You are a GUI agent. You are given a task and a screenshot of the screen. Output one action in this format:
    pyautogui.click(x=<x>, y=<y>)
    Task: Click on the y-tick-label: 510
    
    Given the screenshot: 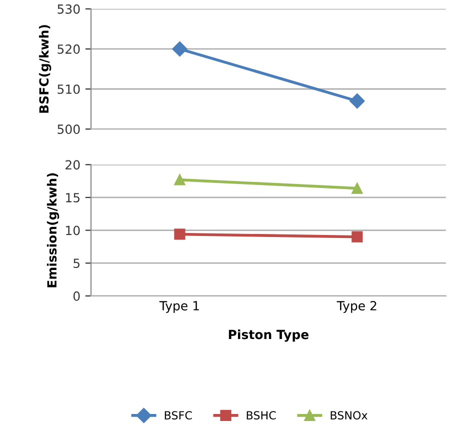 What is the action you would take?
    pyautogui.click(x=69, y=89)
    